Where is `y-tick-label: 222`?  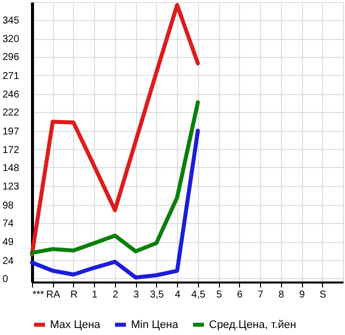
y-tick-label: 222 is located at coordinates (11, 113).